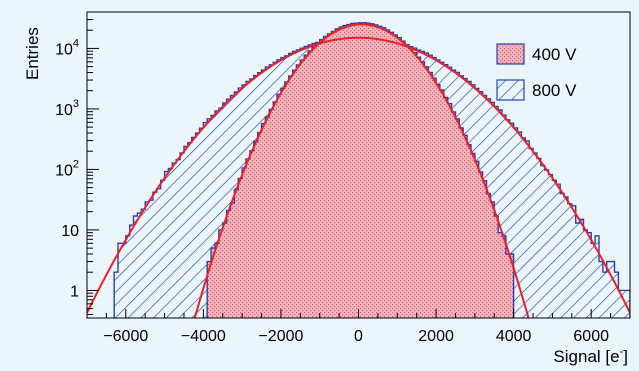 The height and width of the screenshot is (371, 639). Describe the element at coordinates (67, 47) in the screenshot. I see `y-tick-label: 10⁴` at that location.